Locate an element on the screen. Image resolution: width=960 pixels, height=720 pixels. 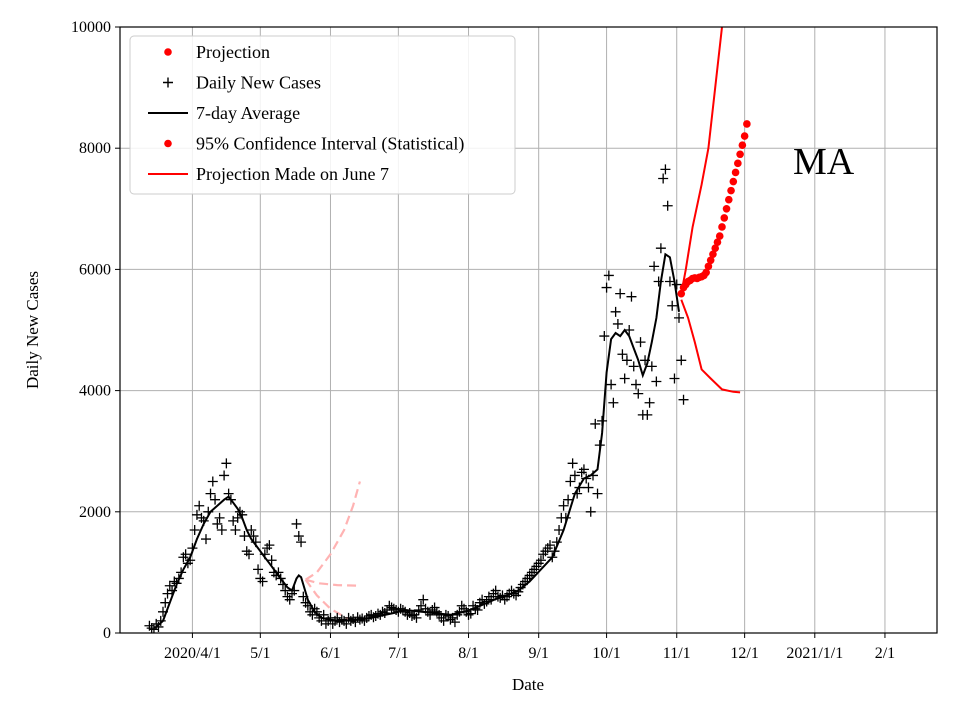
legend-plus-swatch is located at coordinates (168, 82).